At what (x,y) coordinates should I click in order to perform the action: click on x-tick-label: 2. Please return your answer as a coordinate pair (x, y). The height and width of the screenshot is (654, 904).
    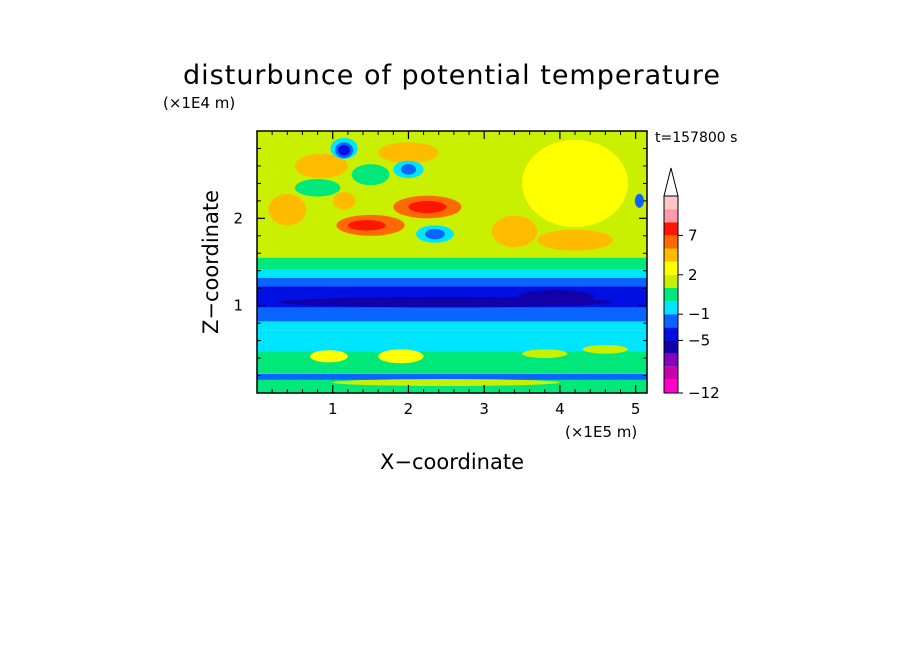
    Looking at the image, I should click on (409, 409).